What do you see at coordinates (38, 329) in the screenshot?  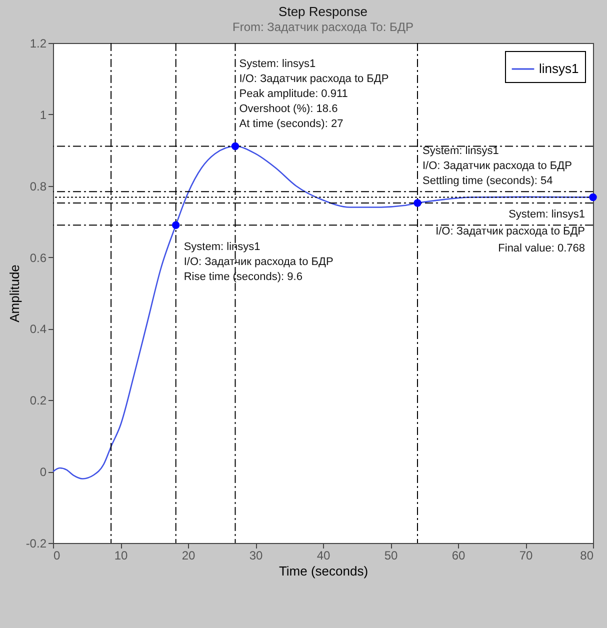 I see `y-tick-label: 0.4` at bounding box center [38, 329].